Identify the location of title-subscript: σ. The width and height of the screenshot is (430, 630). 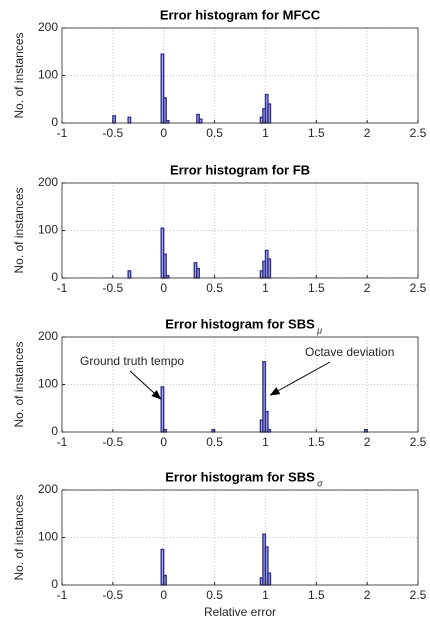
(320, 483).